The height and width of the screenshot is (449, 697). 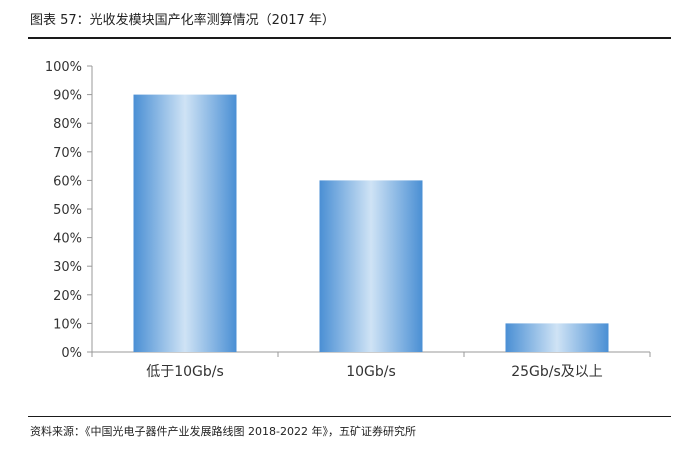 What do you see at coordinates (67, 124) in the screenshot?
I see `y-tick-label: 80%` at bounding box center [67, 124].